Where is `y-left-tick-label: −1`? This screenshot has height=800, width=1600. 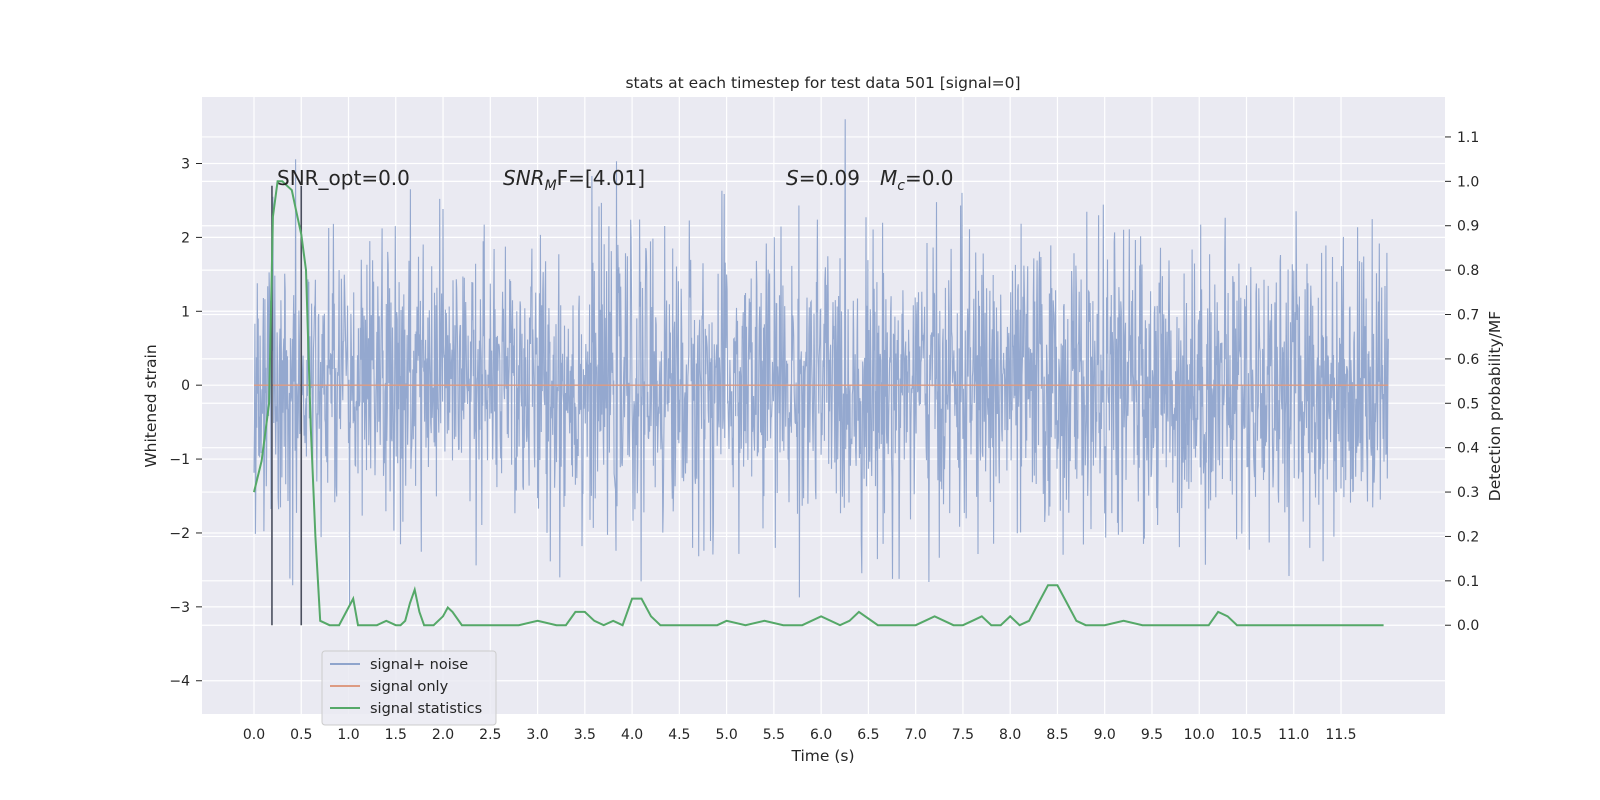
y-left-tick-label: −1 is located at coordinates (179, 460).